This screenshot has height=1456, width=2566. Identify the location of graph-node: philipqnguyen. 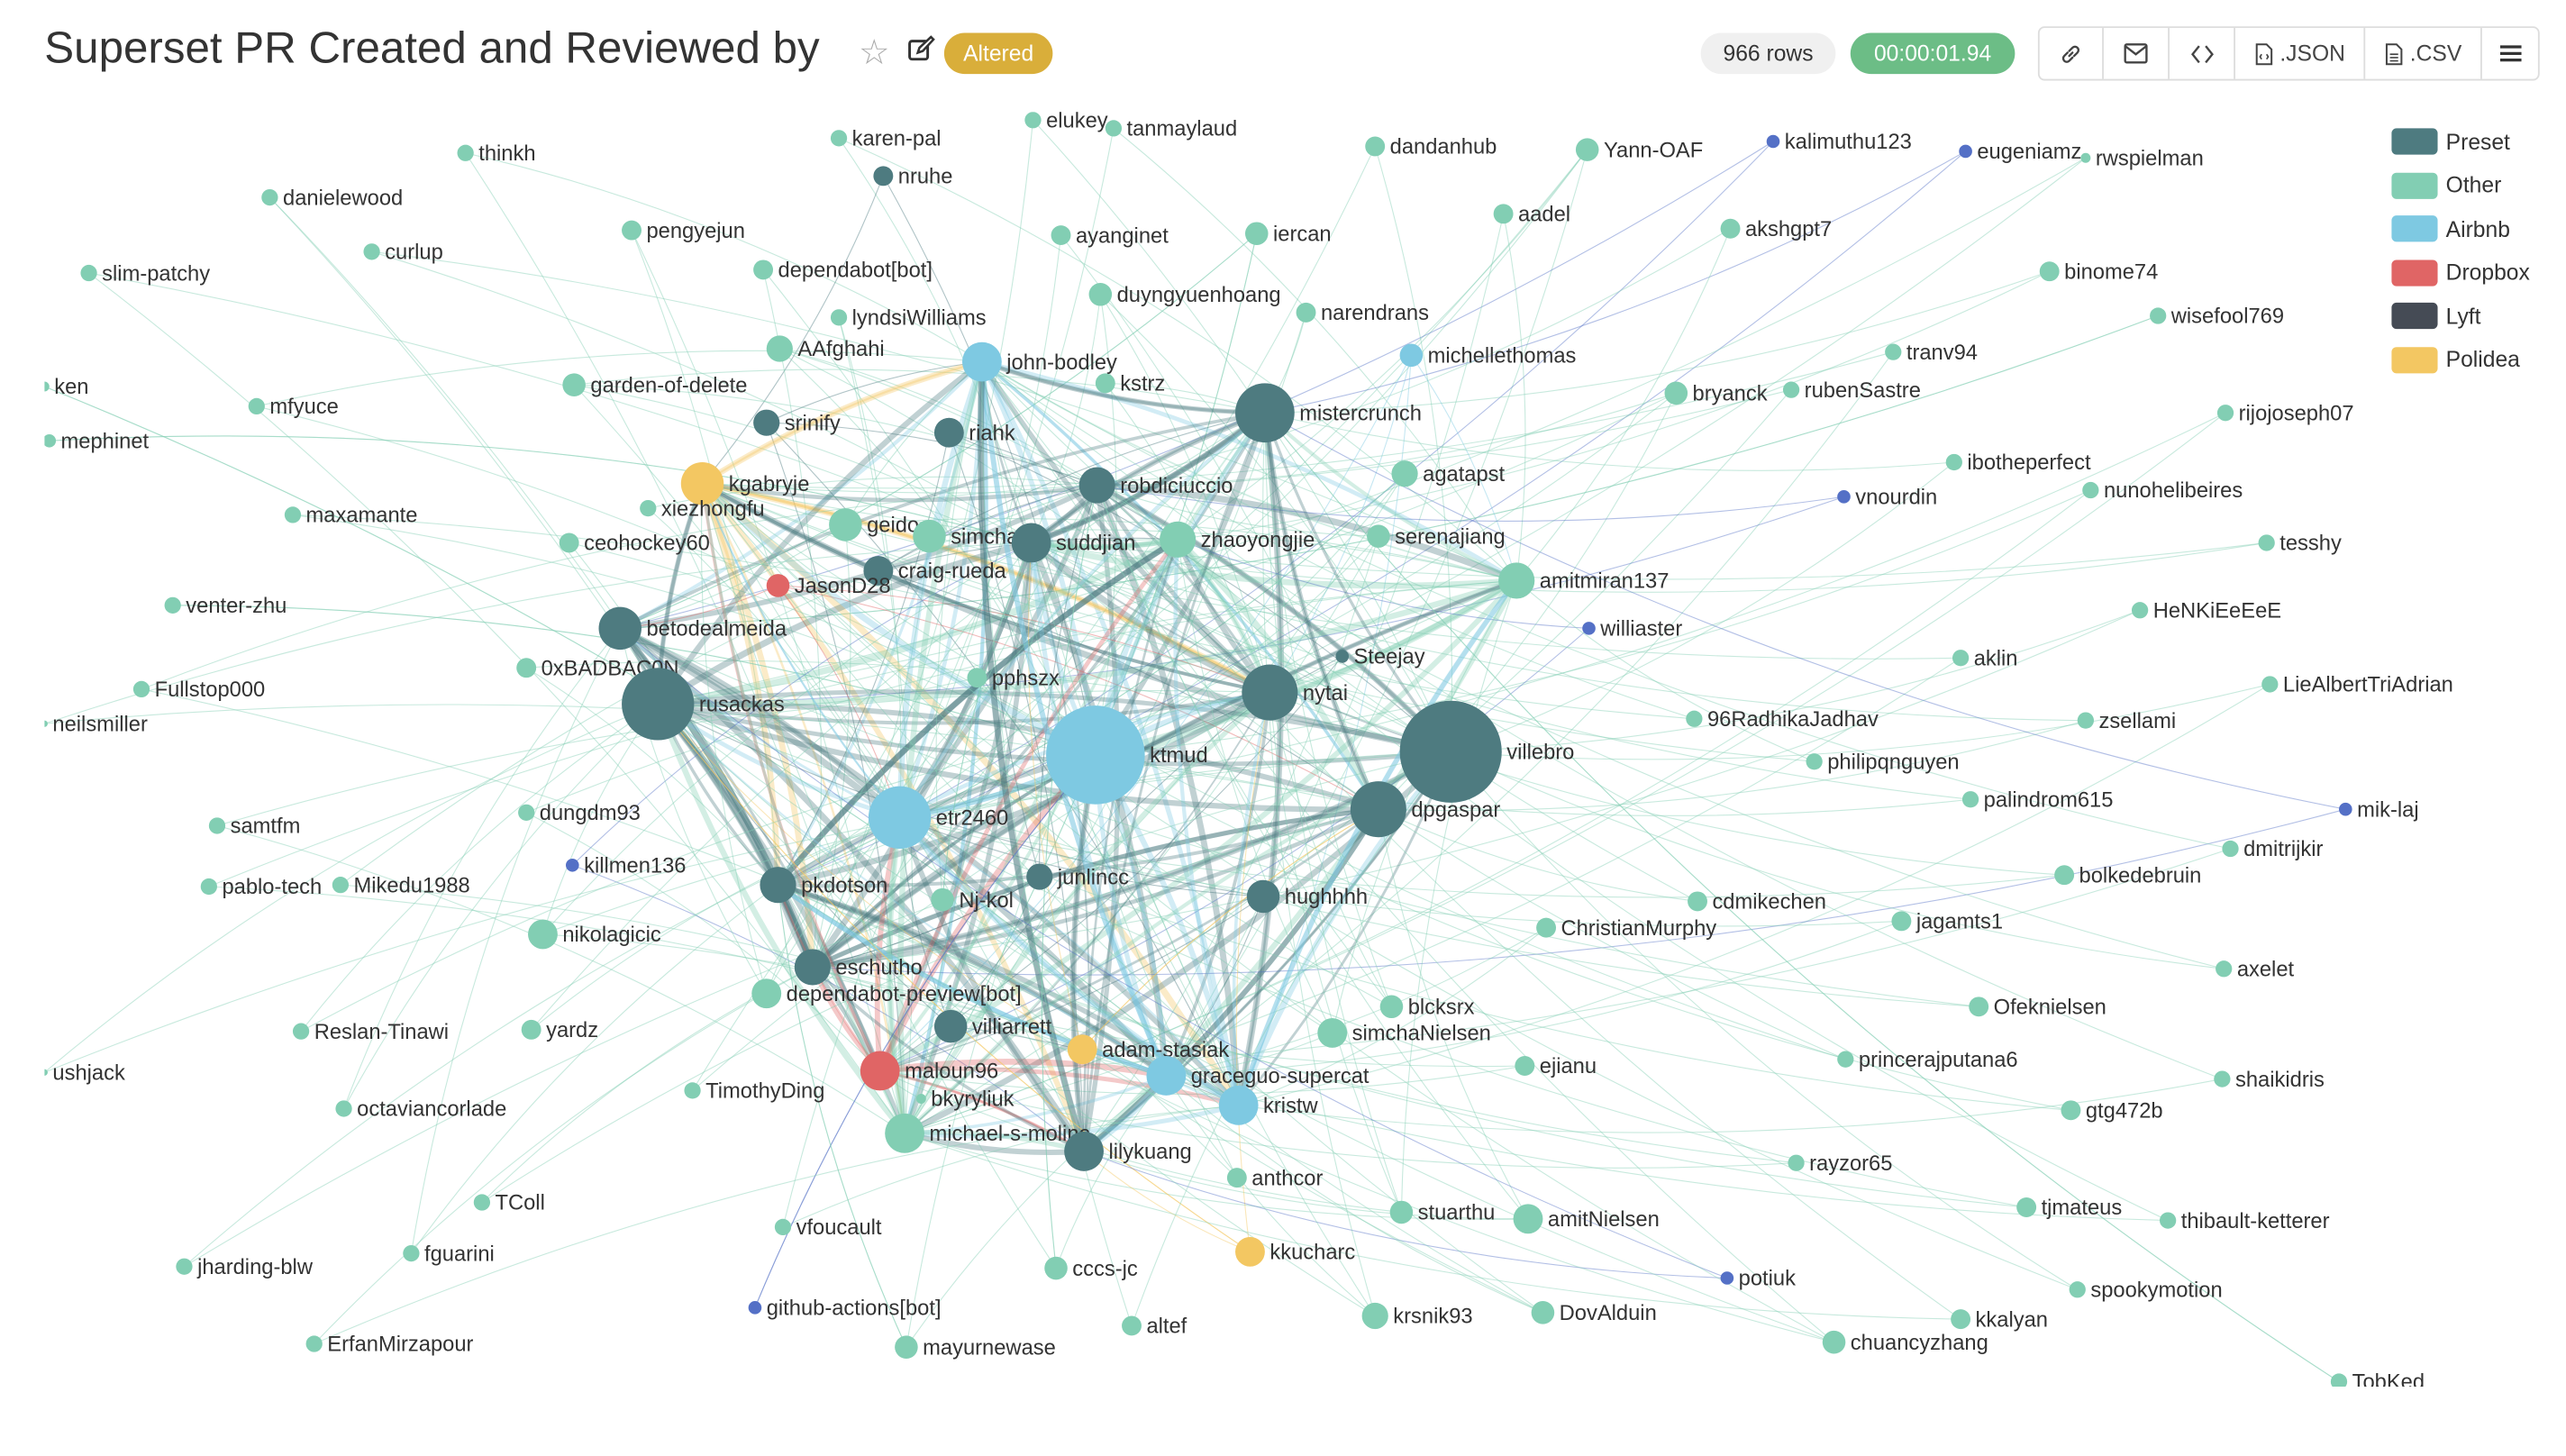
(1883, 763).